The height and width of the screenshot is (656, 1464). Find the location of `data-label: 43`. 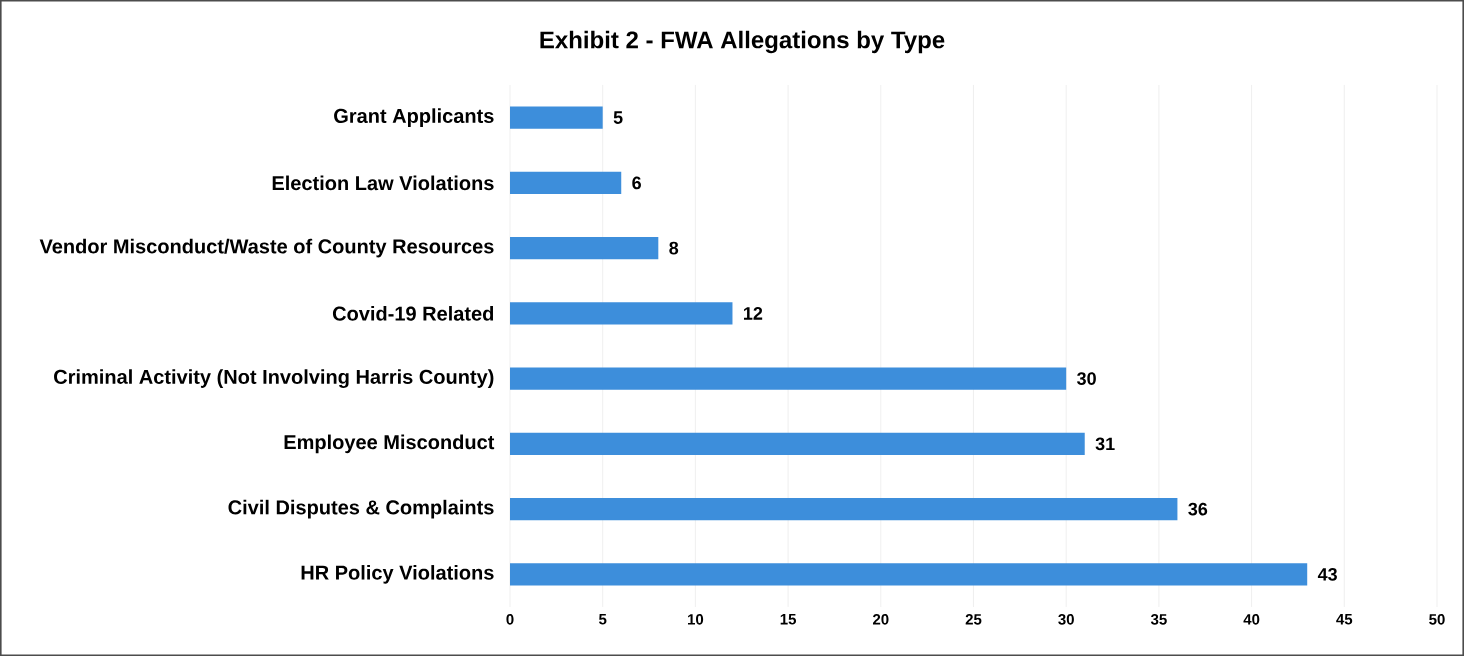

data-label: 43 is located at coordinates (1327, 574).